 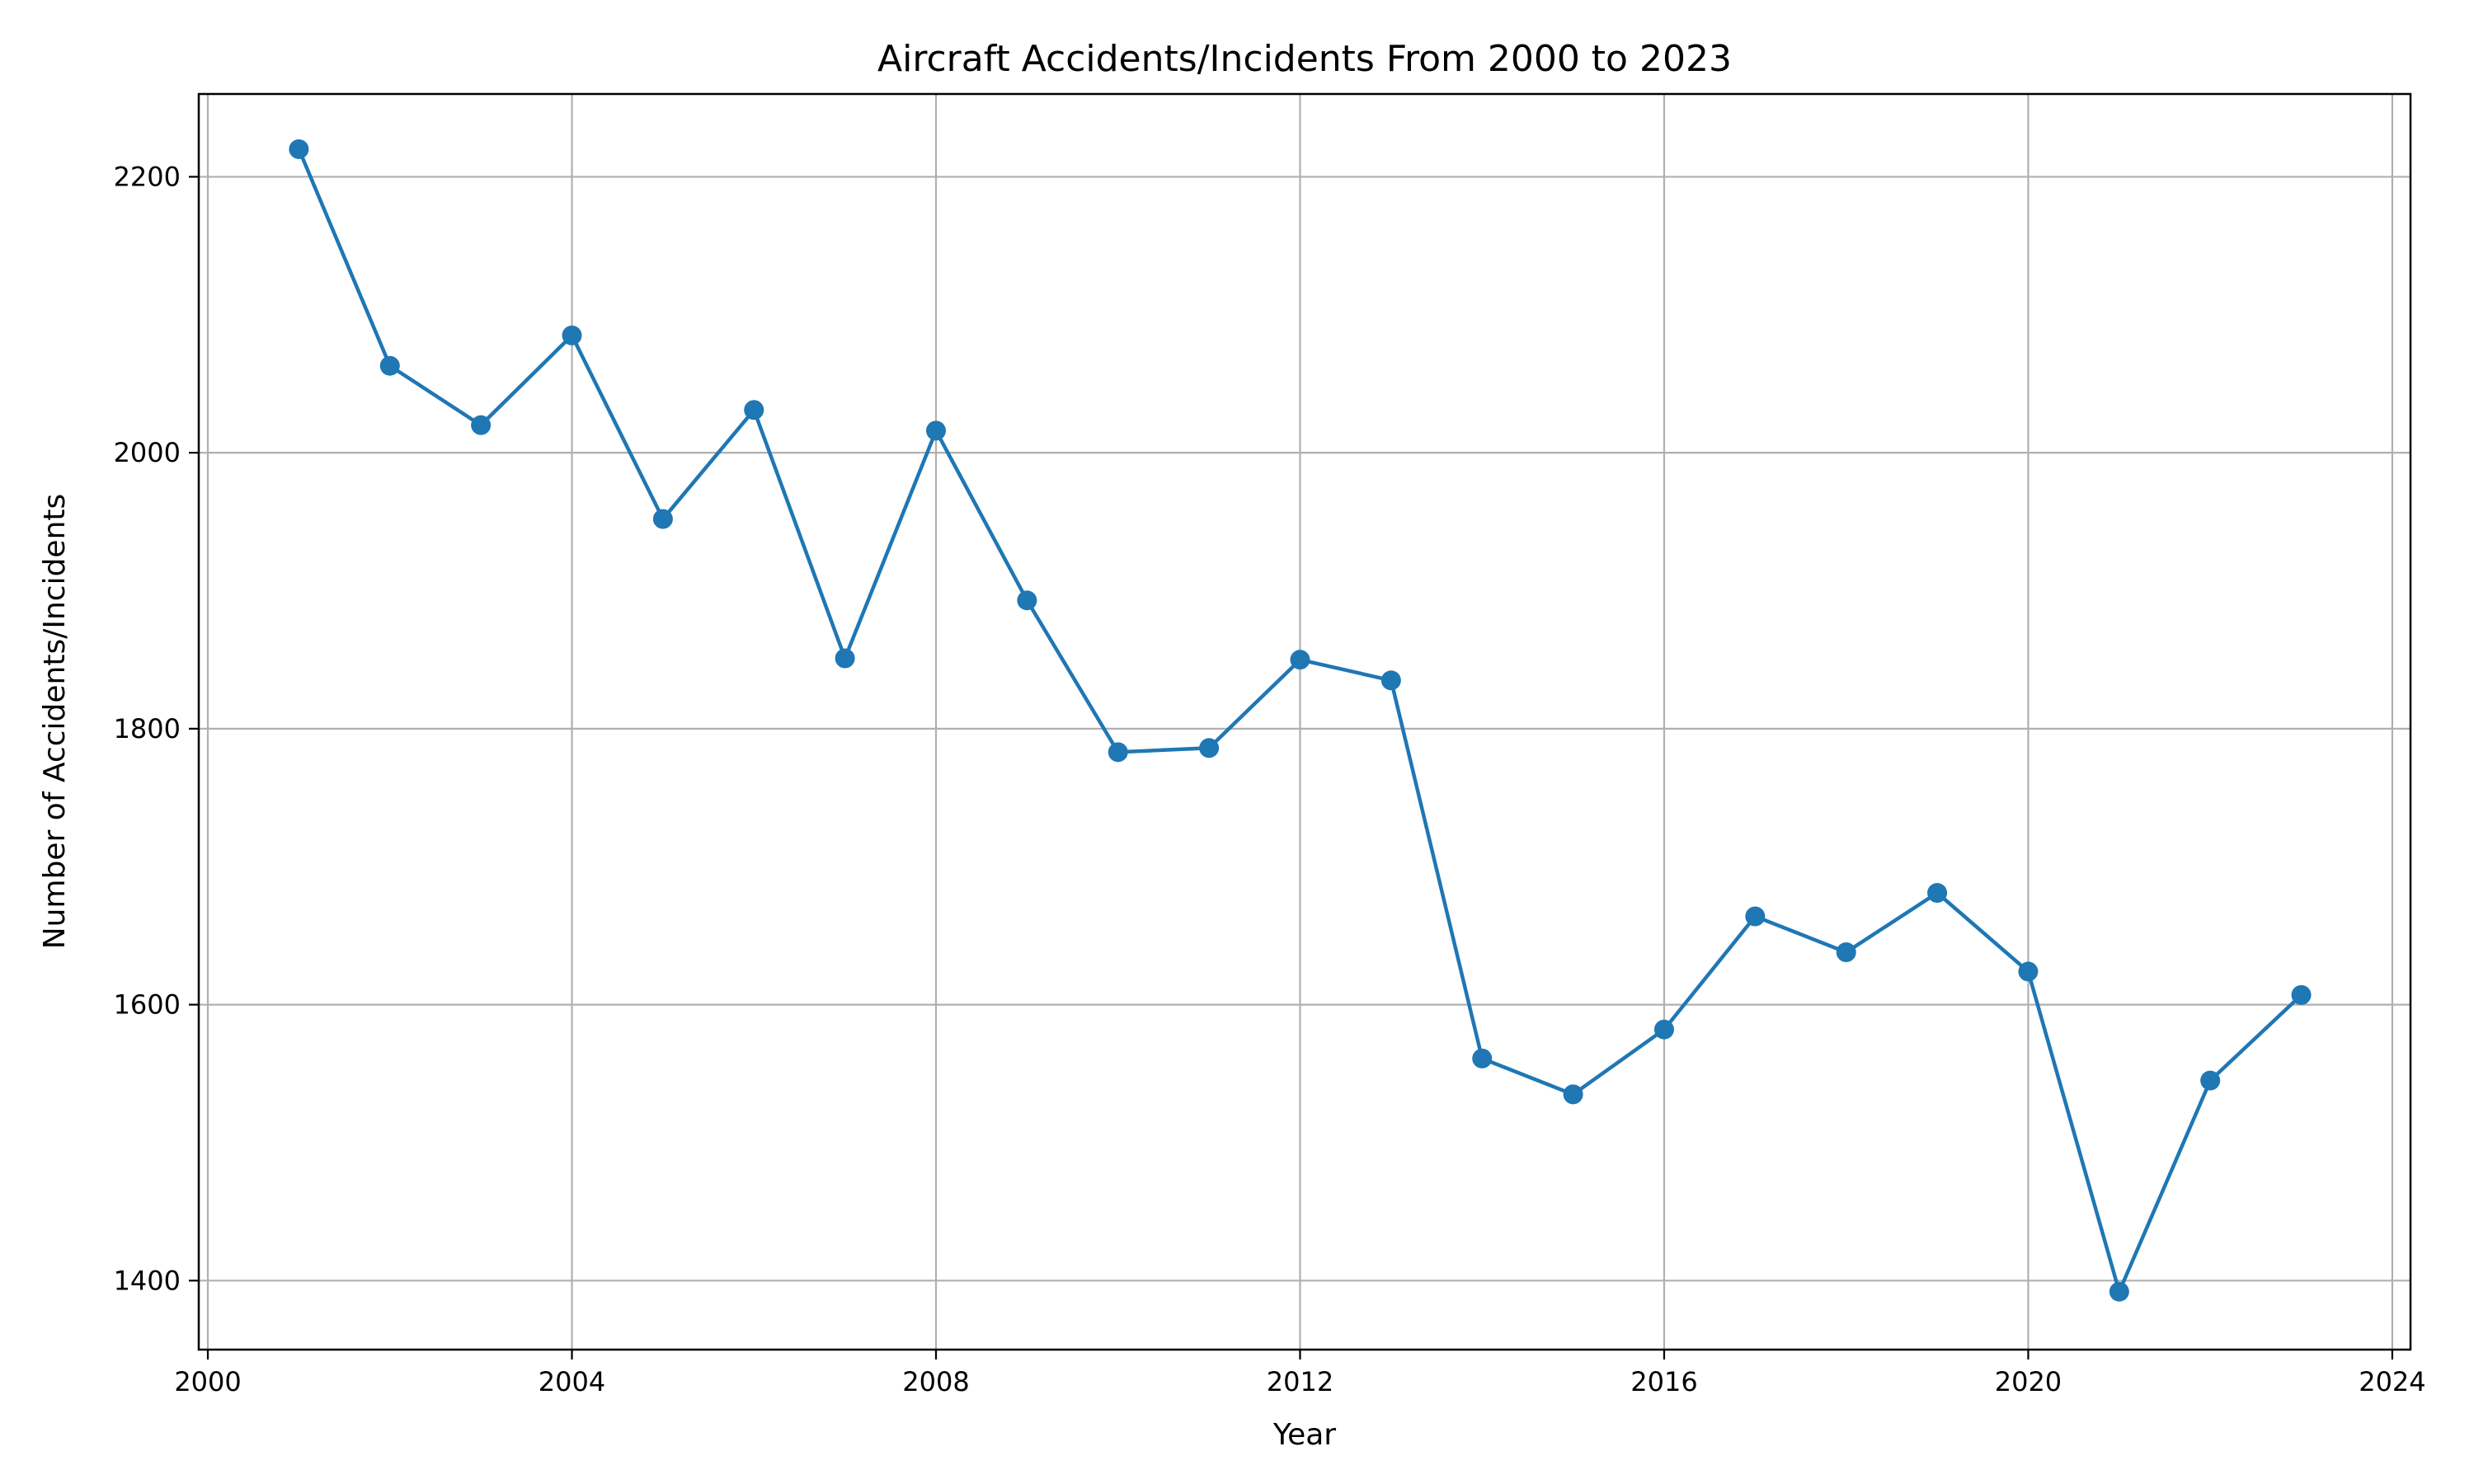 I want to click on x-tick-label: 2004, so click(x=572, y=1381).